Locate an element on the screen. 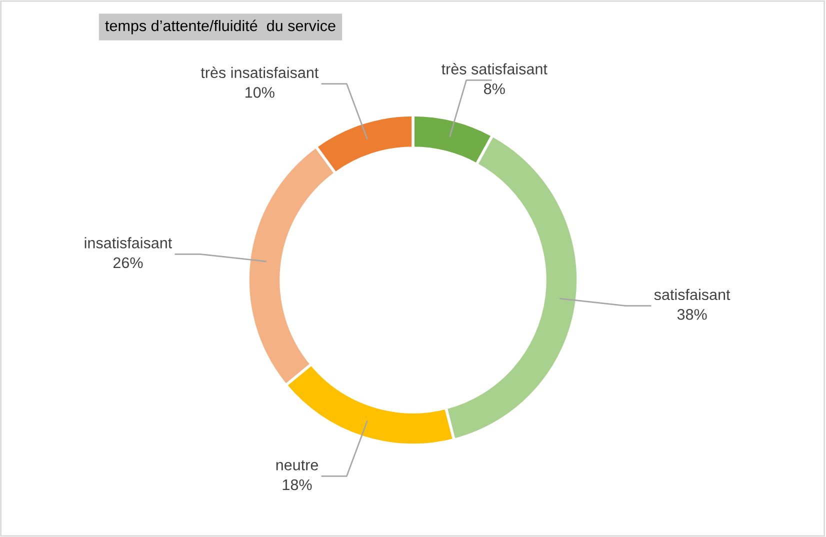  data-label: 18% is located at coordinates (297, 484).